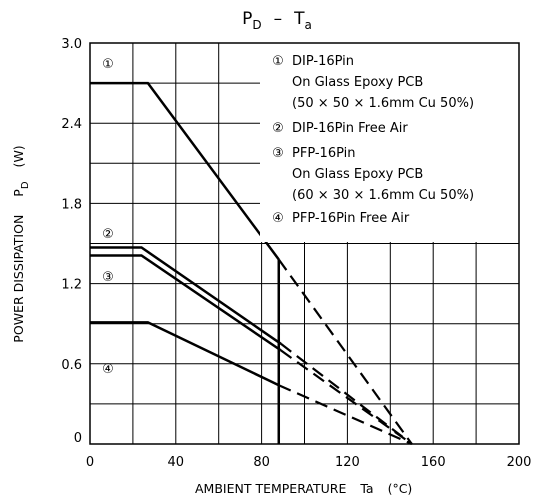 This screenshot has height=502, width=542. What do you see at coordinates (324, 153) in the screenshot?
I see `legend-entry-text: PFP-16Pin` at bounding box center [324, 153].